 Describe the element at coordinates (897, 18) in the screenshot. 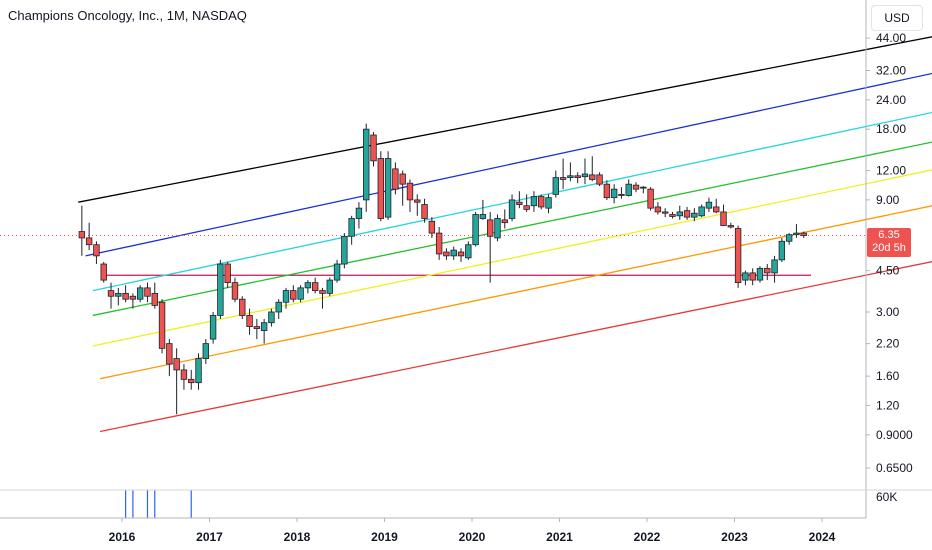

I see `currency-button: USD` at that location.